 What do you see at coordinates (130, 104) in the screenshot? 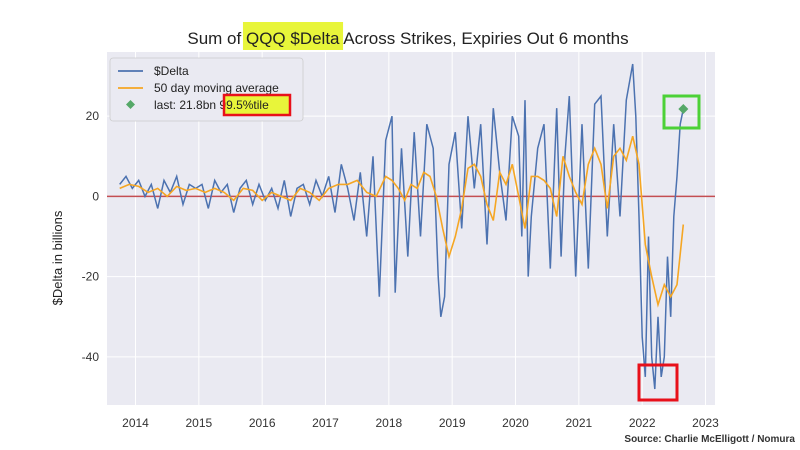
I see `legend-last-marker` at bounding box center [130, 104].